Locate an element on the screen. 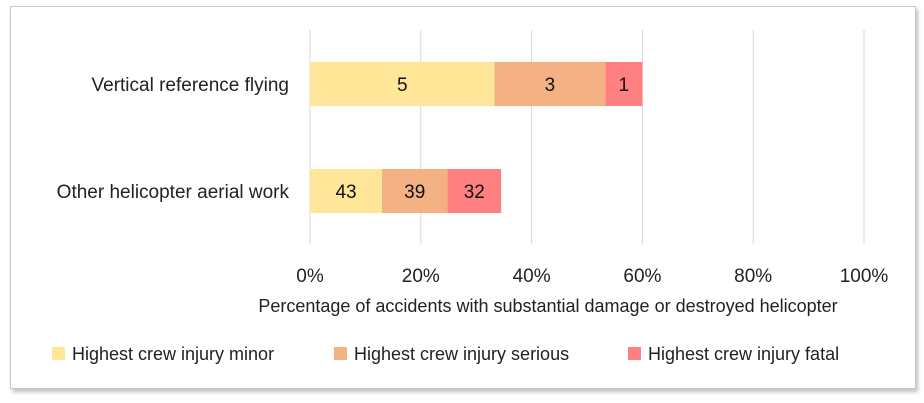 The image size is (924, 403). bar-data-label: 32 is located at coordinates (474, 192).